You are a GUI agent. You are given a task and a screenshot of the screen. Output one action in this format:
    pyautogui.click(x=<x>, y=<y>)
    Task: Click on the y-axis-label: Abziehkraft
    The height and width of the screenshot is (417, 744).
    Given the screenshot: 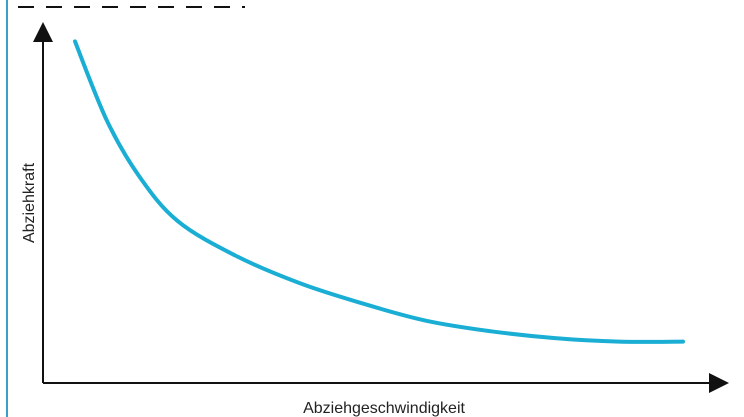 What is the action you would take?
    pyautogui.click(x=29, y=202)
    